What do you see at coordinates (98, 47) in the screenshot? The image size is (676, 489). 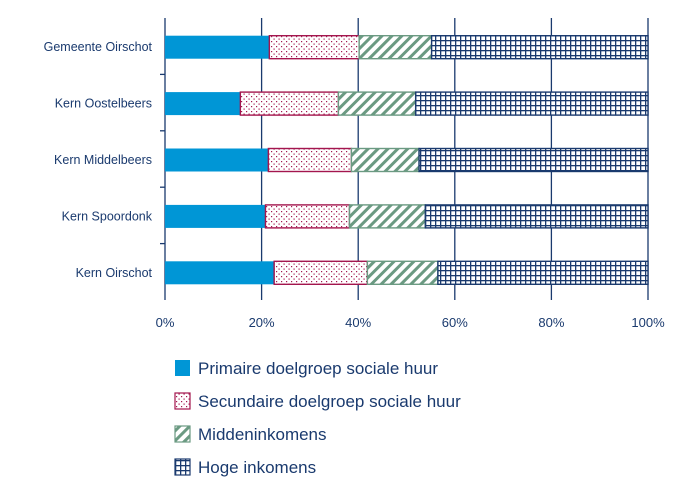 I see `category-label: Gemeente Oirschot` at bounding box center [98, 47].